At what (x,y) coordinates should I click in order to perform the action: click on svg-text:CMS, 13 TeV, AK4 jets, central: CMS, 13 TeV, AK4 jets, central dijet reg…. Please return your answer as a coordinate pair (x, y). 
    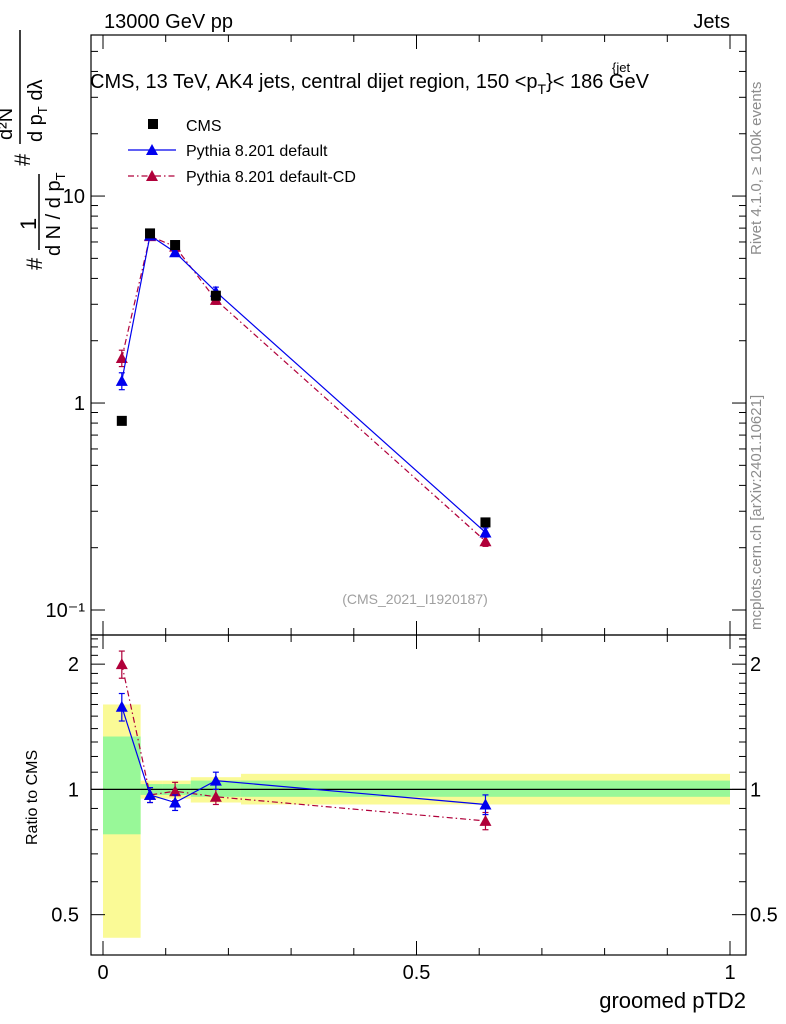
    Looking at the image, I should click on (370, 84).